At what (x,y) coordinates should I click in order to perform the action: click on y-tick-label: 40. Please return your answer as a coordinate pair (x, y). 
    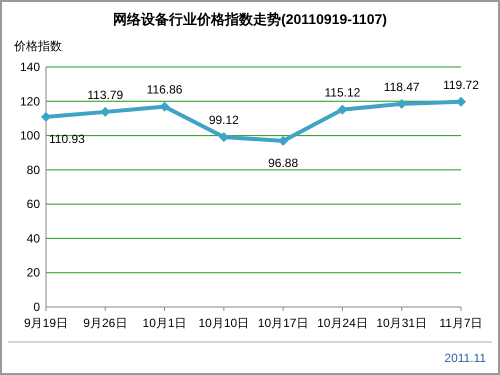
    Looking at the image, I should click on (33, 238).